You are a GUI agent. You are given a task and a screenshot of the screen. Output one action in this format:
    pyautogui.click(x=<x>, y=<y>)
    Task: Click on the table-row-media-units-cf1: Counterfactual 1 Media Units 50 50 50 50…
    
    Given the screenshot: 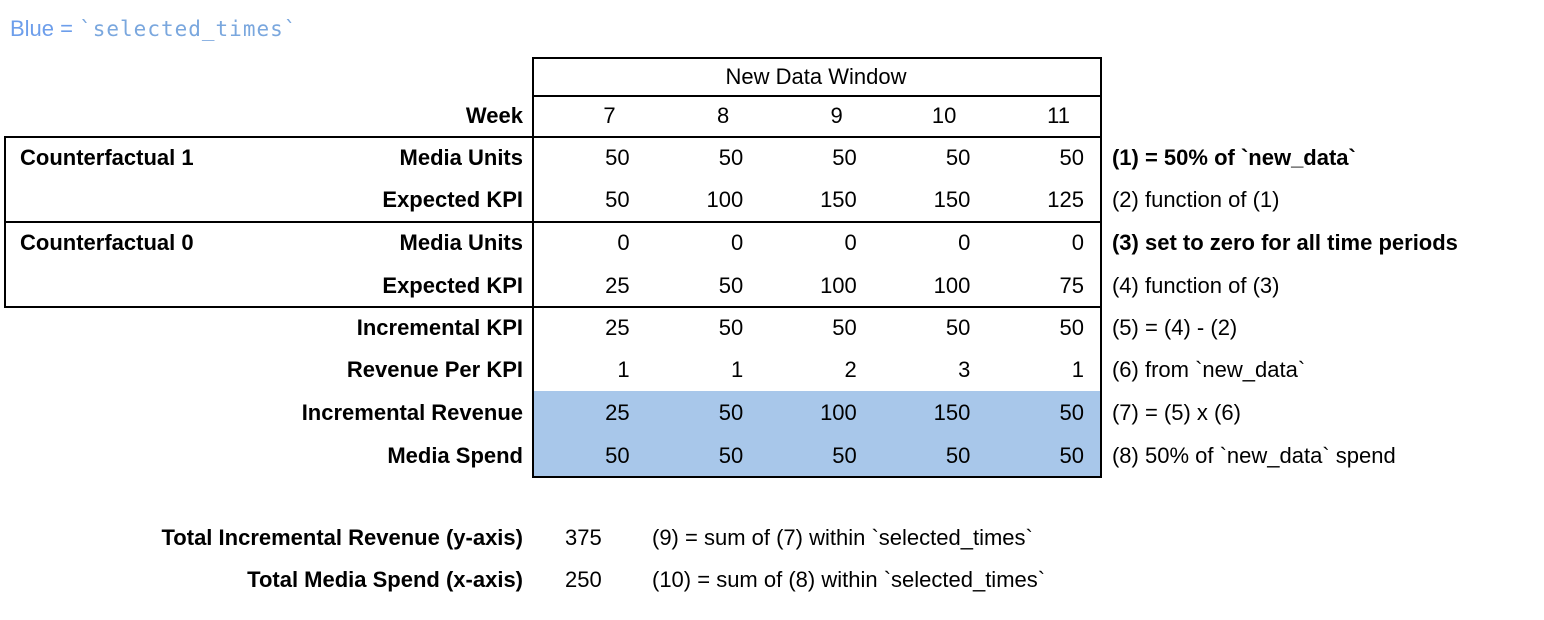 What is the action you would take?
    pyautogui.click(x=772, y=157)
    